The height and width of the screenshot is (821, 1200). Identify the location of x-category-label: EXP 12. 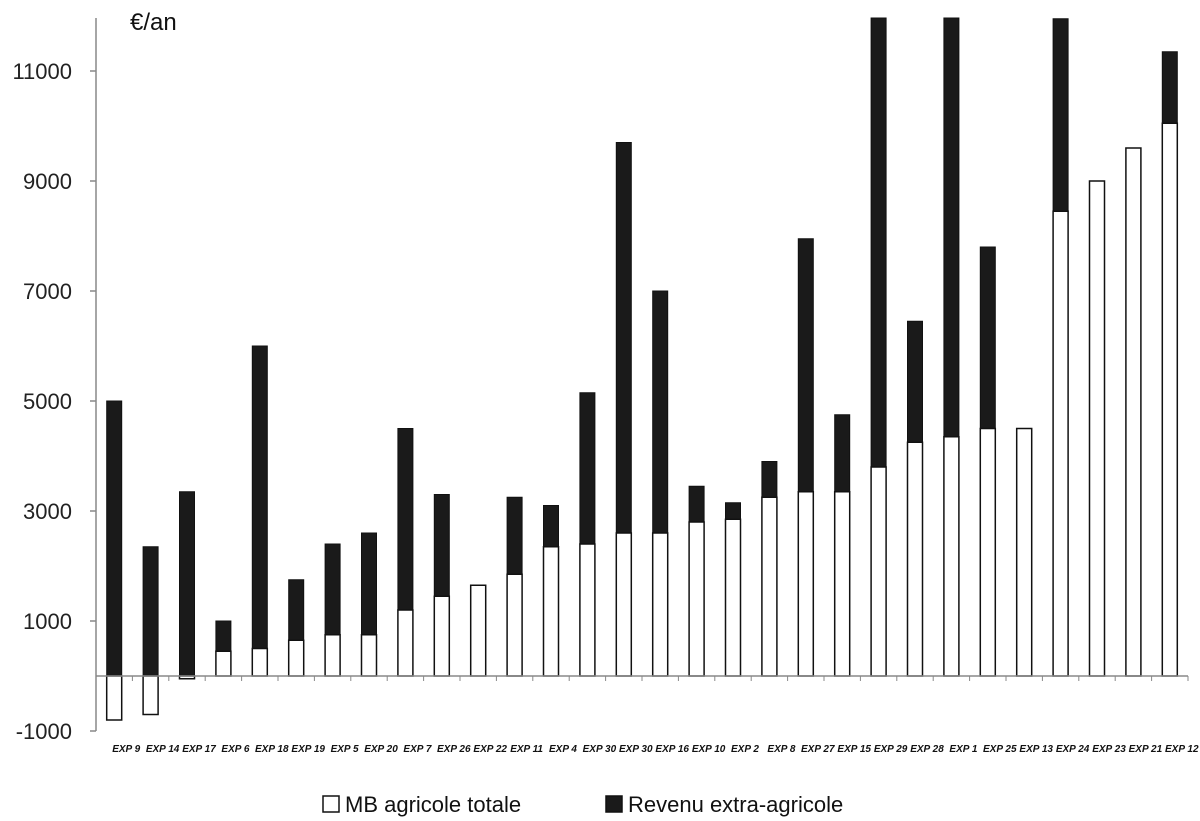
(1182, 749).